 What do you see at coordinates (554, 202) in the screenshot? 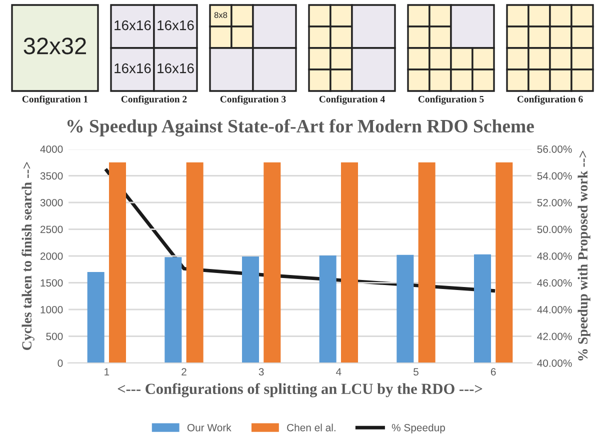
I see `y2-tick-label: 52.00%` at bounding box center [554, 202].